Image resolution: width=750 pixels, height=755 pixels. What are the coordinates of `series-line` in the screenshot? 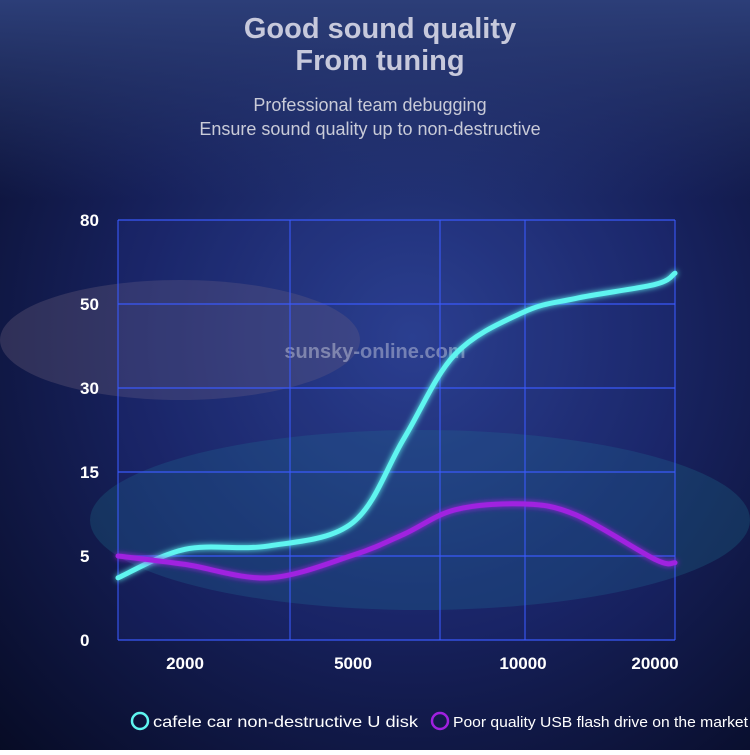 It's located at (396, 541).